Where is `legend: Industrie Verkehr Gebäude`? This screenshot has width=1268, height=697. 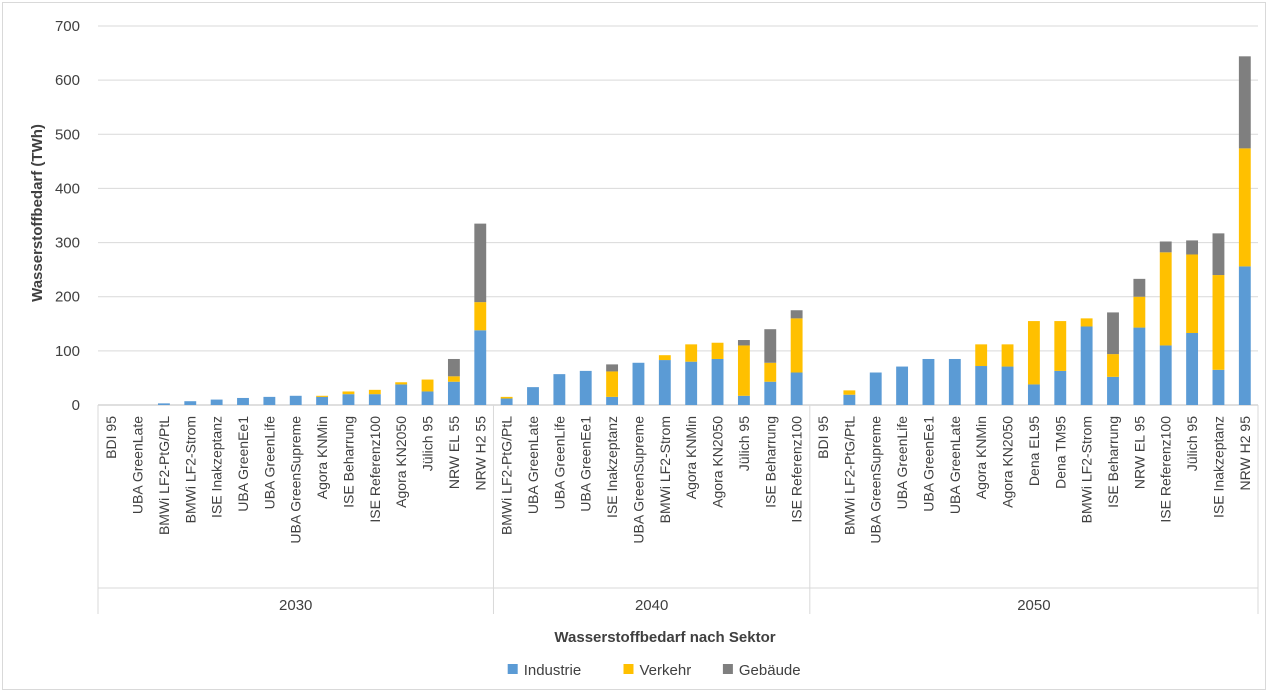
legend: Industrie Verkehr Gebäude is located at coordinates (654, 670).